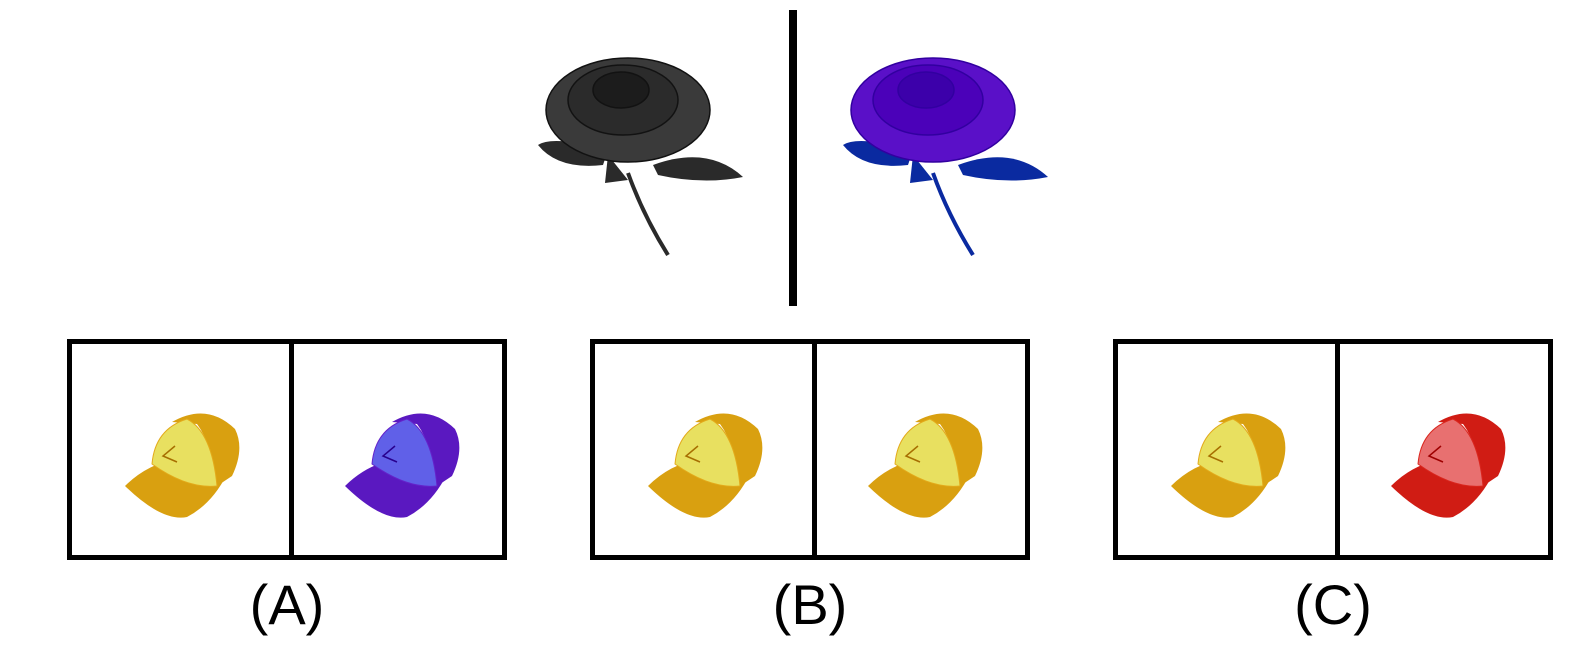  What do you see at coordinates (1337, 449) in the screenshot?
I see `option-c-divider` at bounding box center [1337, 449].